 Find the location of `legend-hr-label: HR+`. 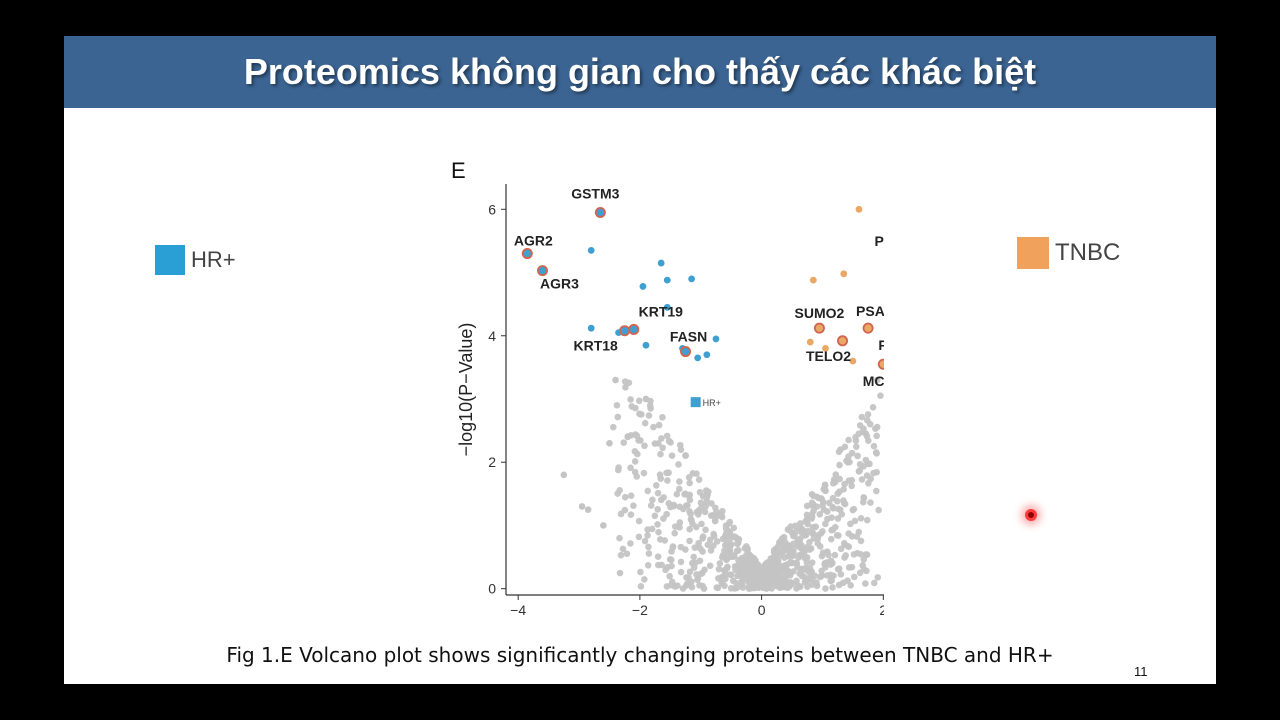

legend-hr-label: HR+ is located at coordinates (213, 259).